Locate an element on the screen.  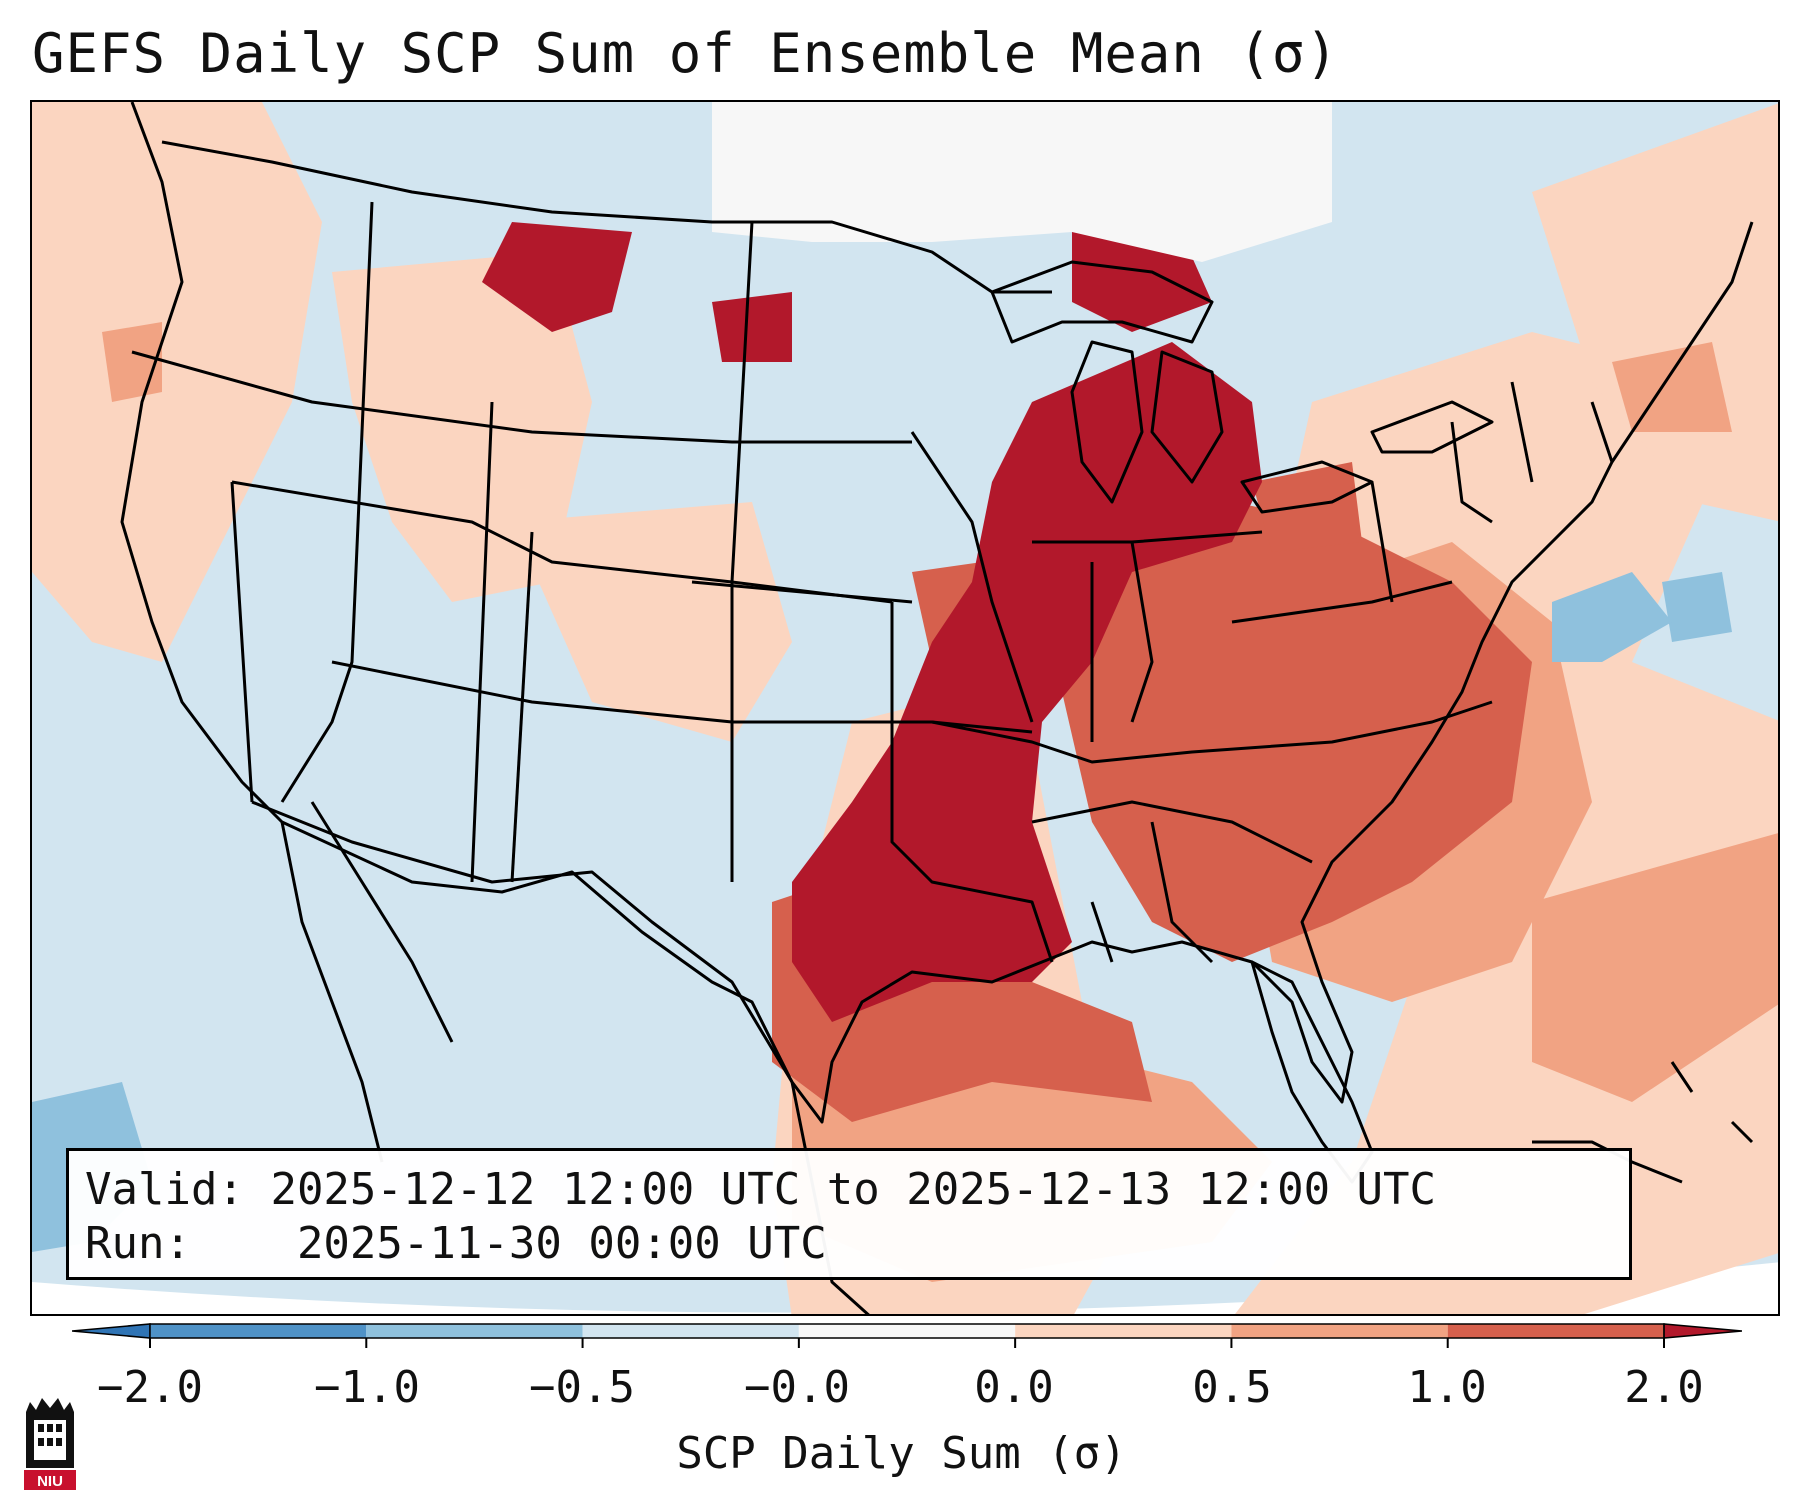
colorbar-tick-label: −1.0 is located at coordinates (367, 1387).